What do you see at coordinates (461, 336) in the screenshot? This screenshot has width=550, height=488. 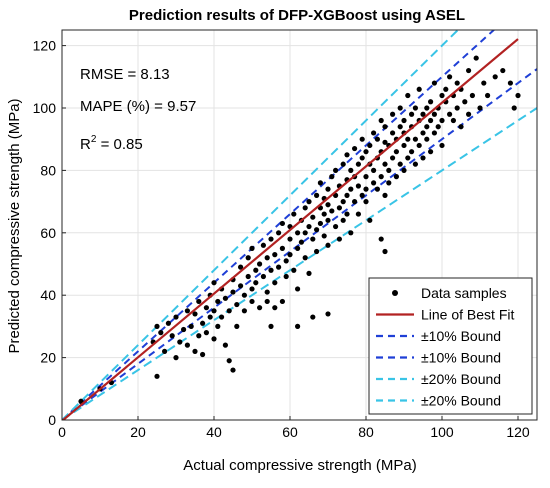 I see `legend-label: ±10% Bound` at bounding box center [461, 336].